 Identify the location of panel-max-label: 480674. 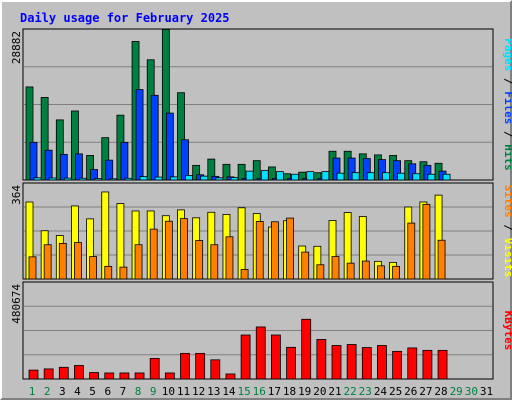
(16, 304).